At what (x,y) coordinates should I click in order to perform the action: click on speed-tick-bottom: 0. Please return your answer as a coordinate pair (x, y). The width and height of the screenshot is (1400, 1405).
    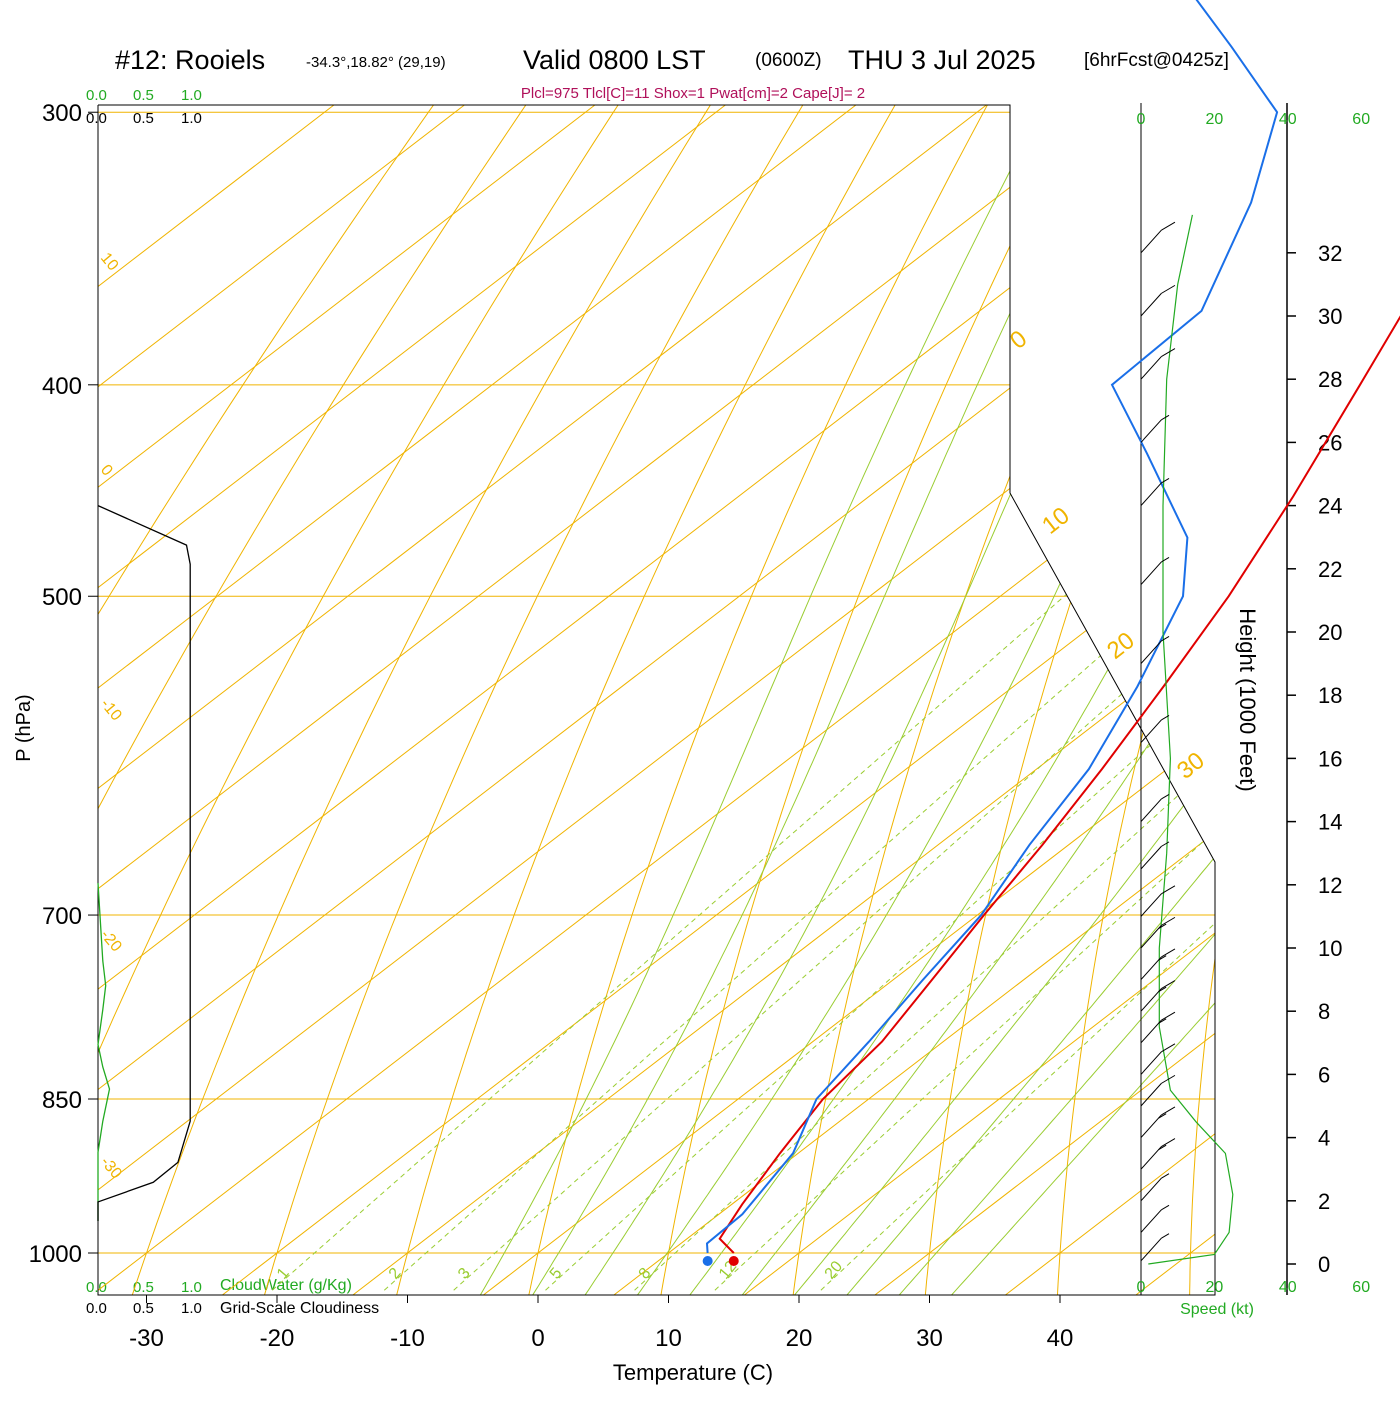
    Looking at the image, I should click on (1141, 1287).